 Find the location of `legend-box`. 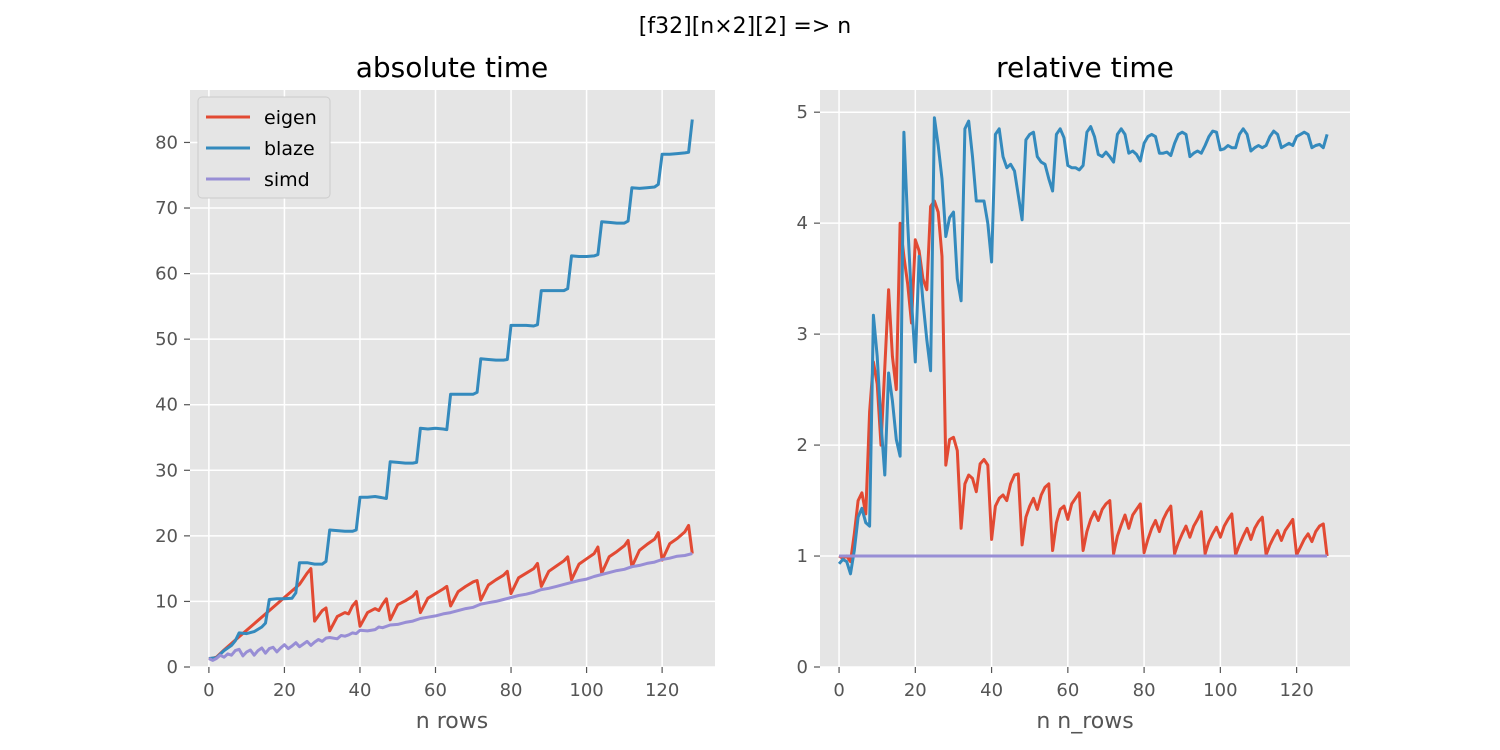

legend-box is located at coordinates (264, 147).